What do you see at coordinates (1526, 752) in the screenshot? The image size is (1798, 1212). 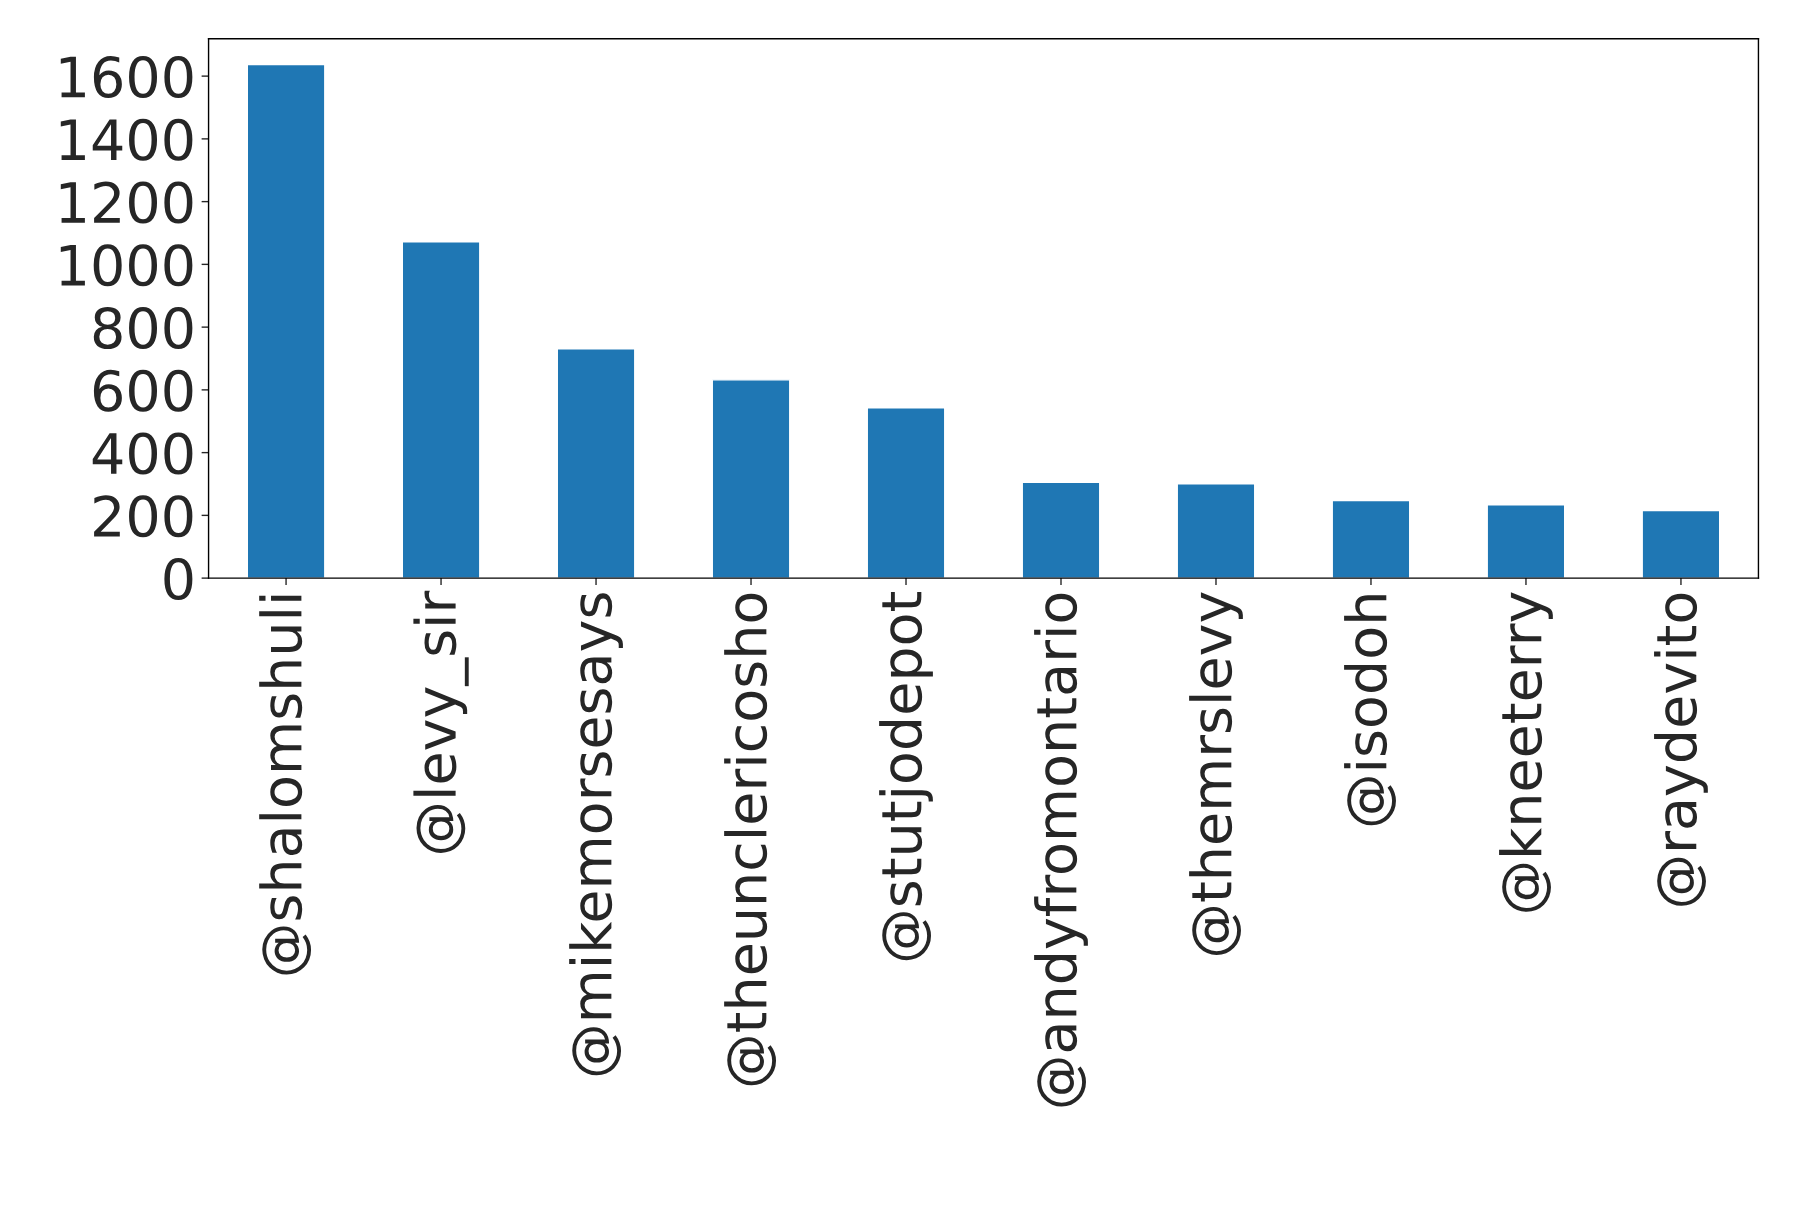 I see `x-tick-label: @kneeterry` at bounding box center [1526, 752].